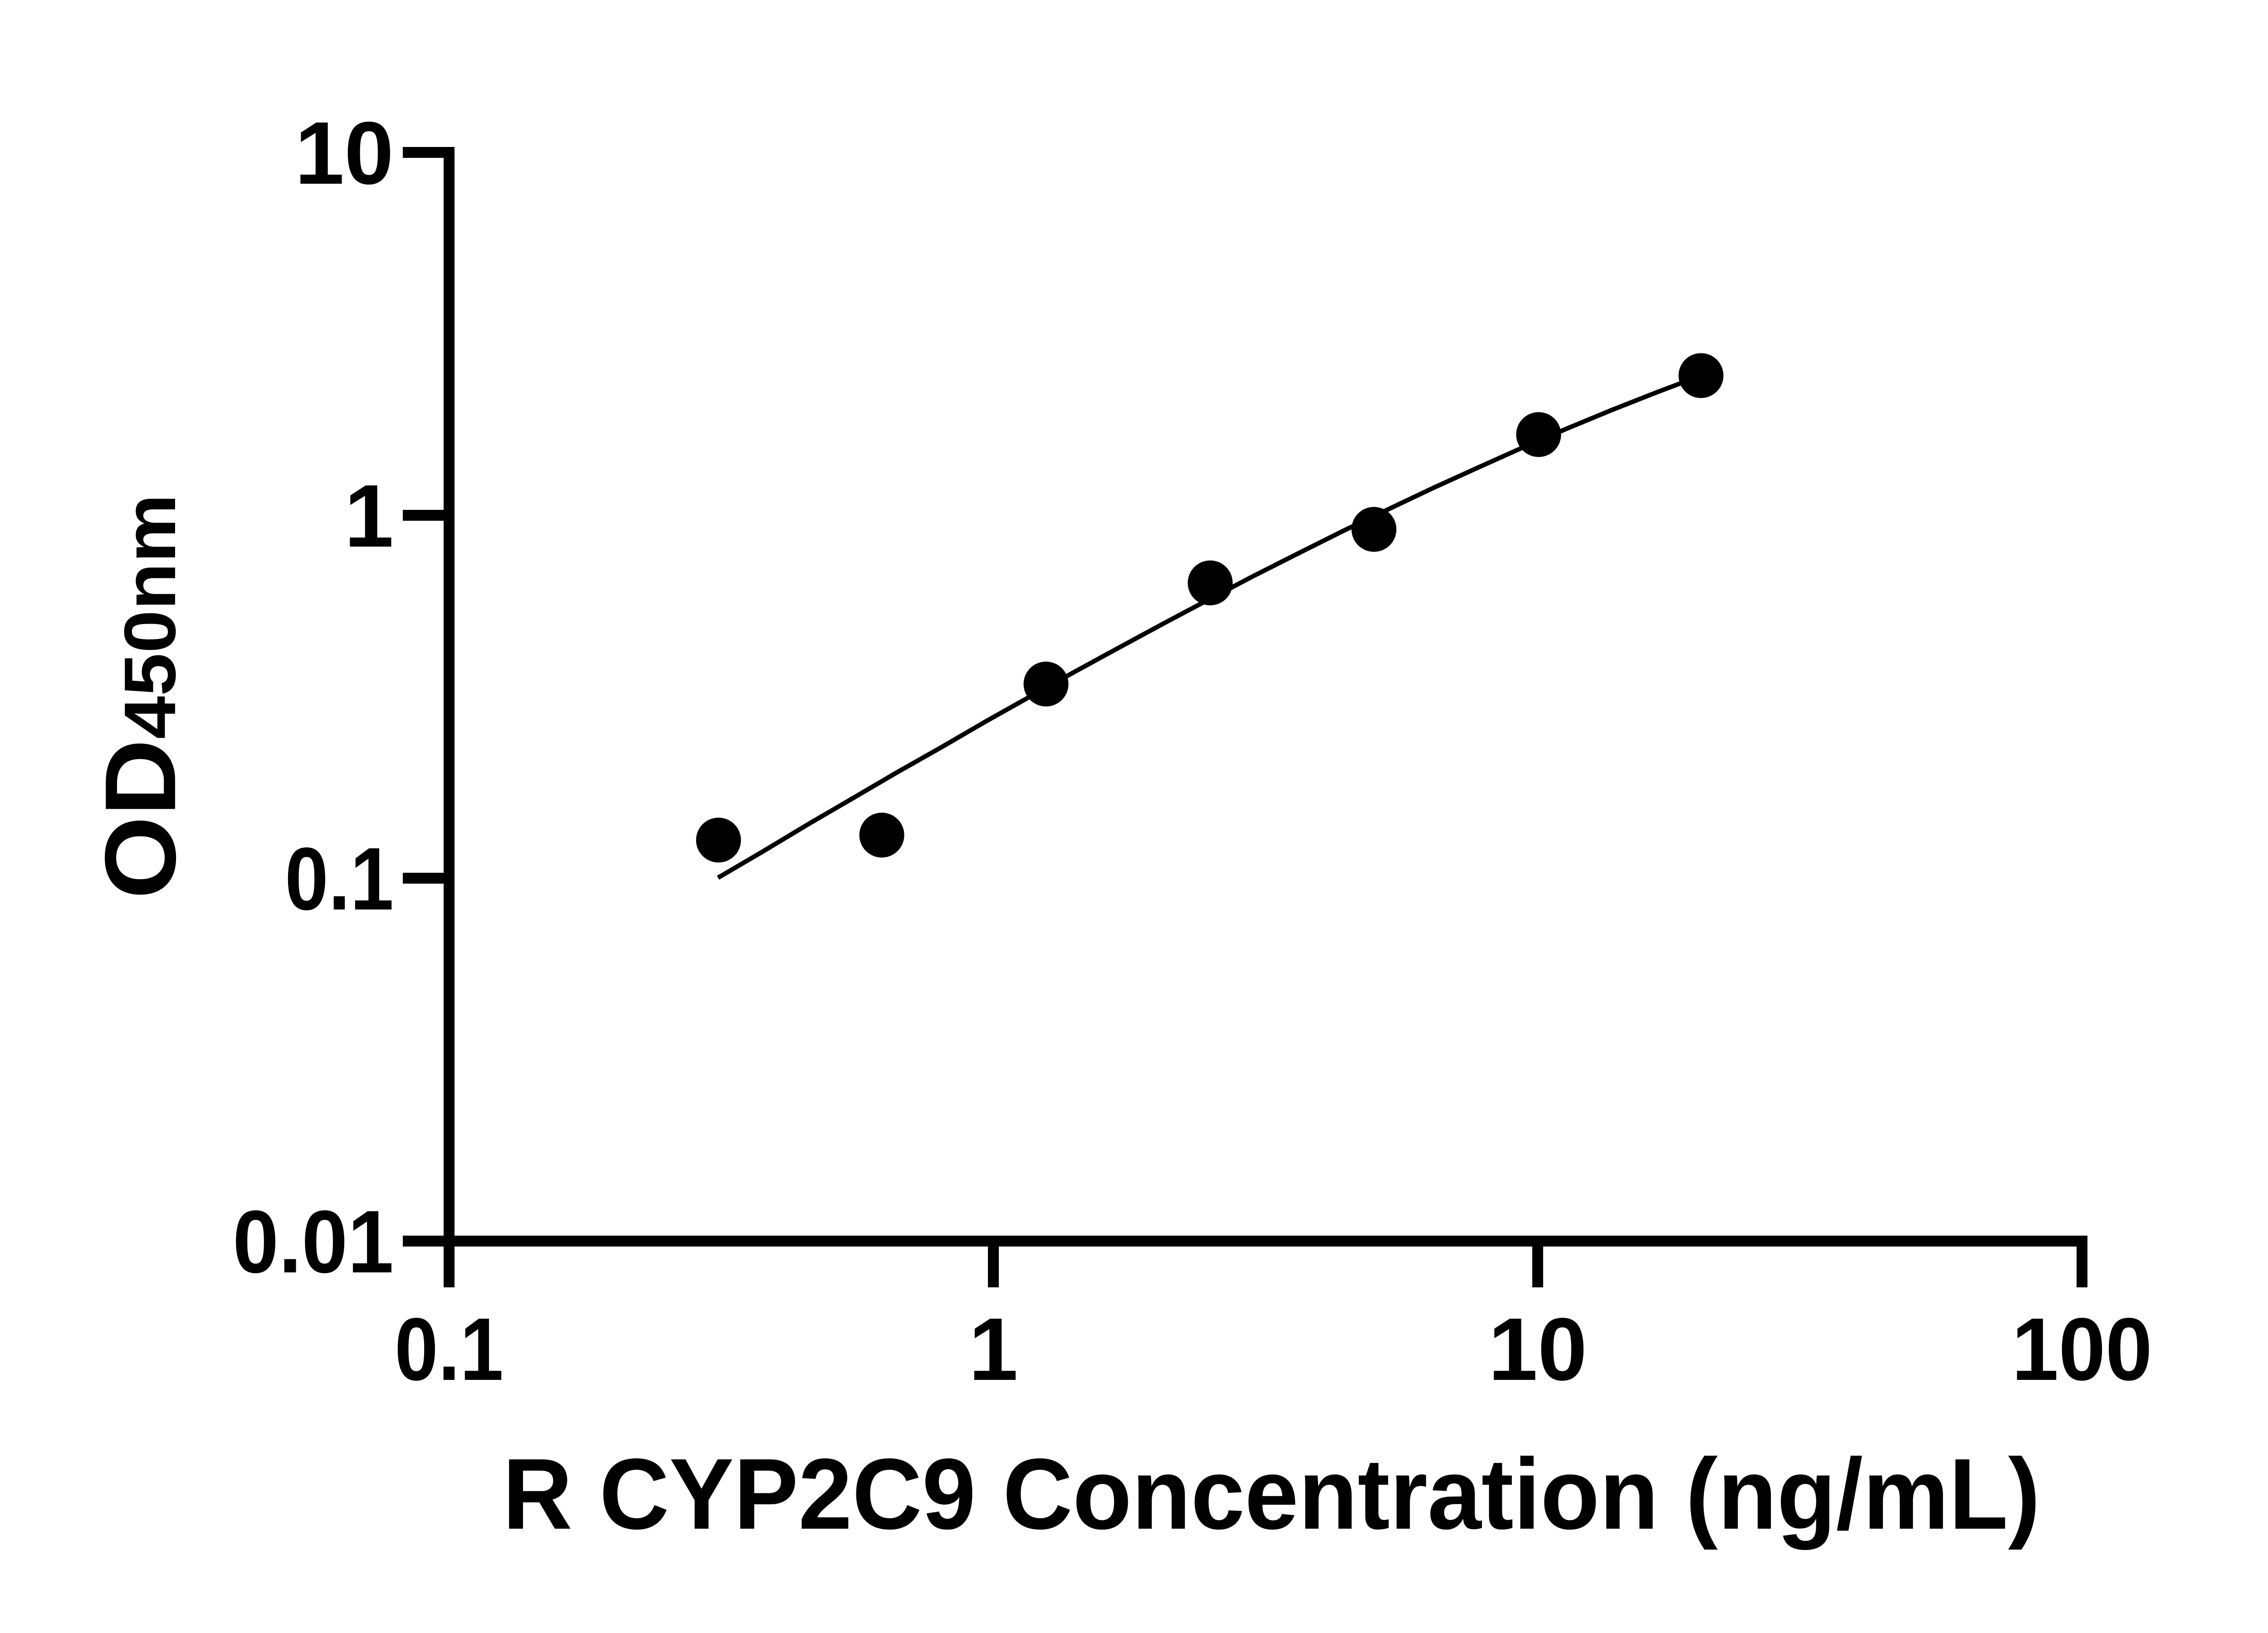 The height and width of the screenshot is (1633, 2268). I want to click on svg-text: R CYP2C9 Concentration (ng/mL), so click(1271, 1494).